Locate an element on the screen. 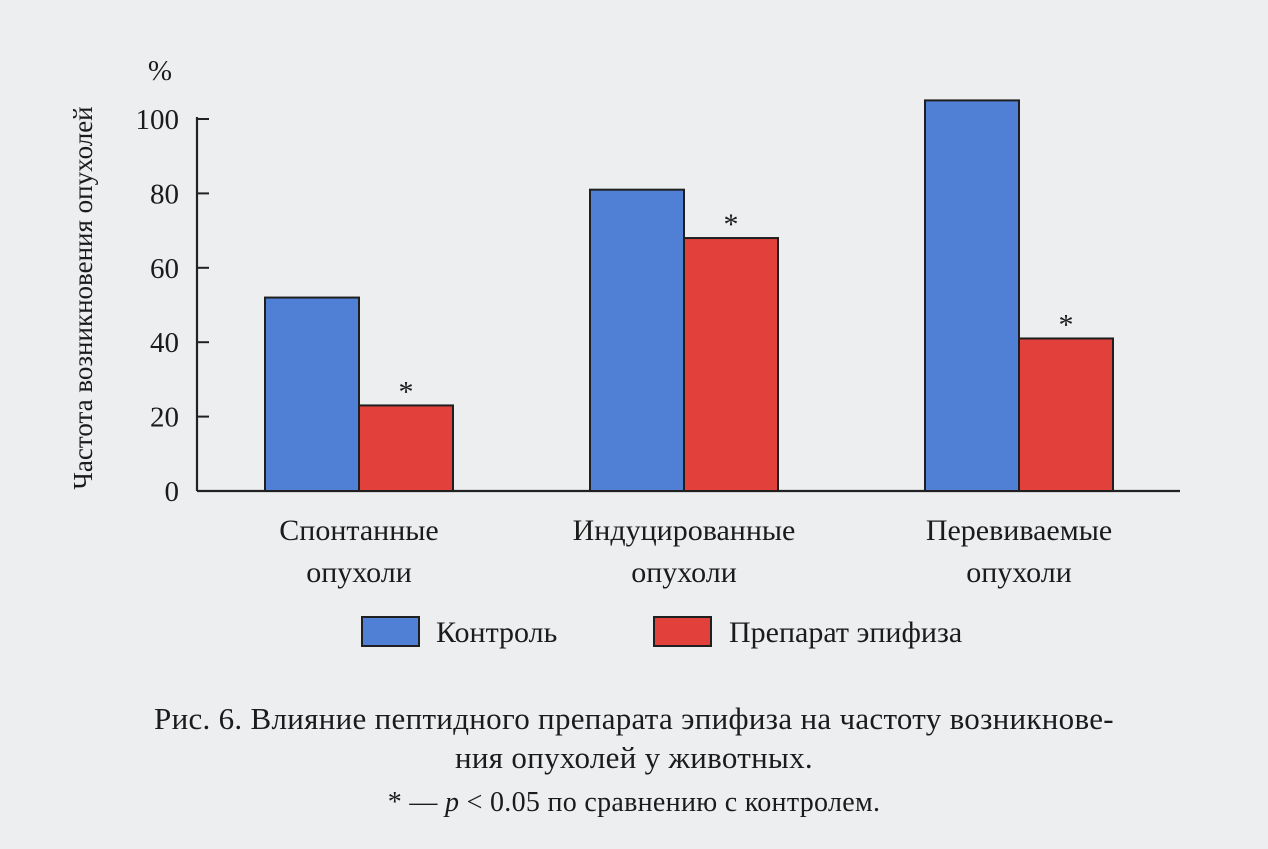 Image resolution: width=1268 pixels, height=849 pixels. x-category-label: Индуцированные is located at coordinates (684, 530).